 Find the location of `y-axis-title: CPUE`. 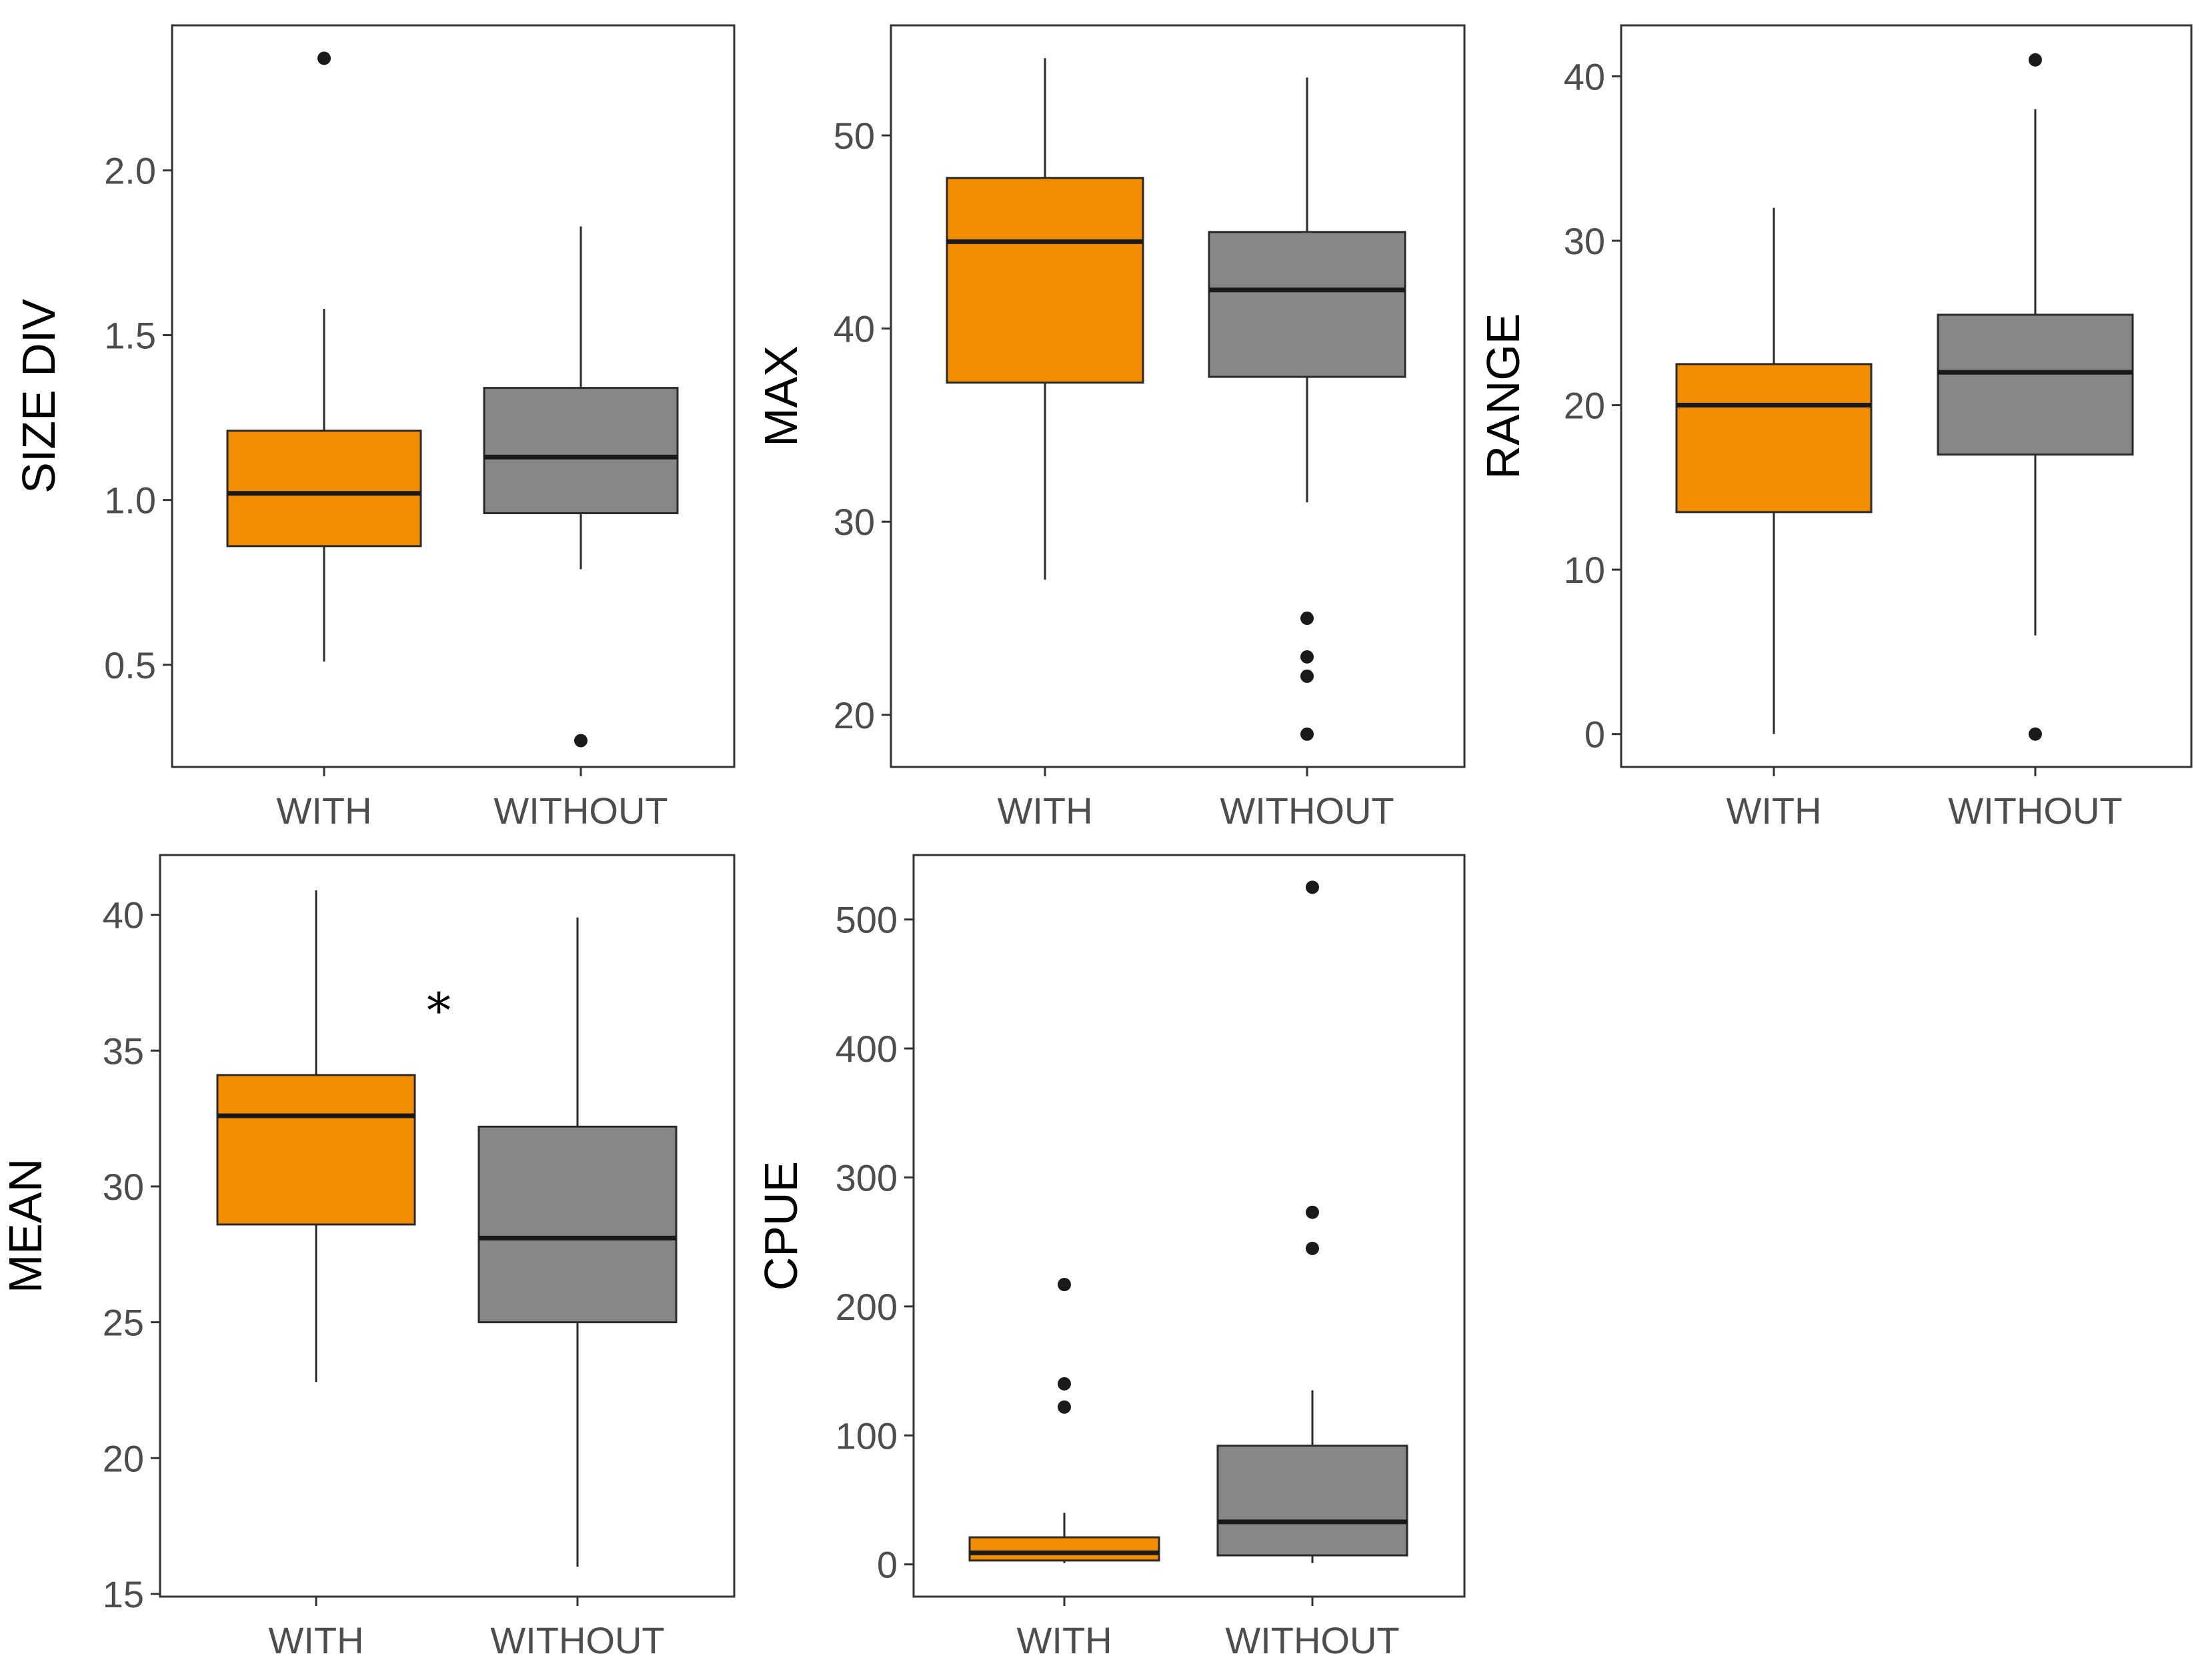

y-axis-title: CPUE is located at coordinates (781, 1226).